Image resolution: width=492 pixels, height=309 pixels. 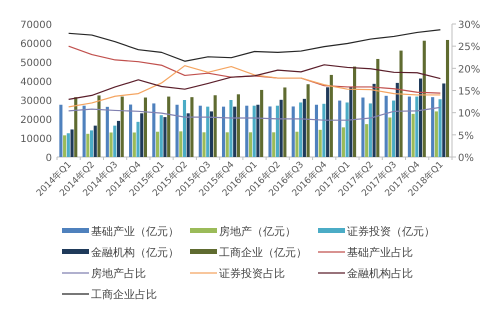 I want to click on y2-tick-label: 10%, so click(x=469, y=114).